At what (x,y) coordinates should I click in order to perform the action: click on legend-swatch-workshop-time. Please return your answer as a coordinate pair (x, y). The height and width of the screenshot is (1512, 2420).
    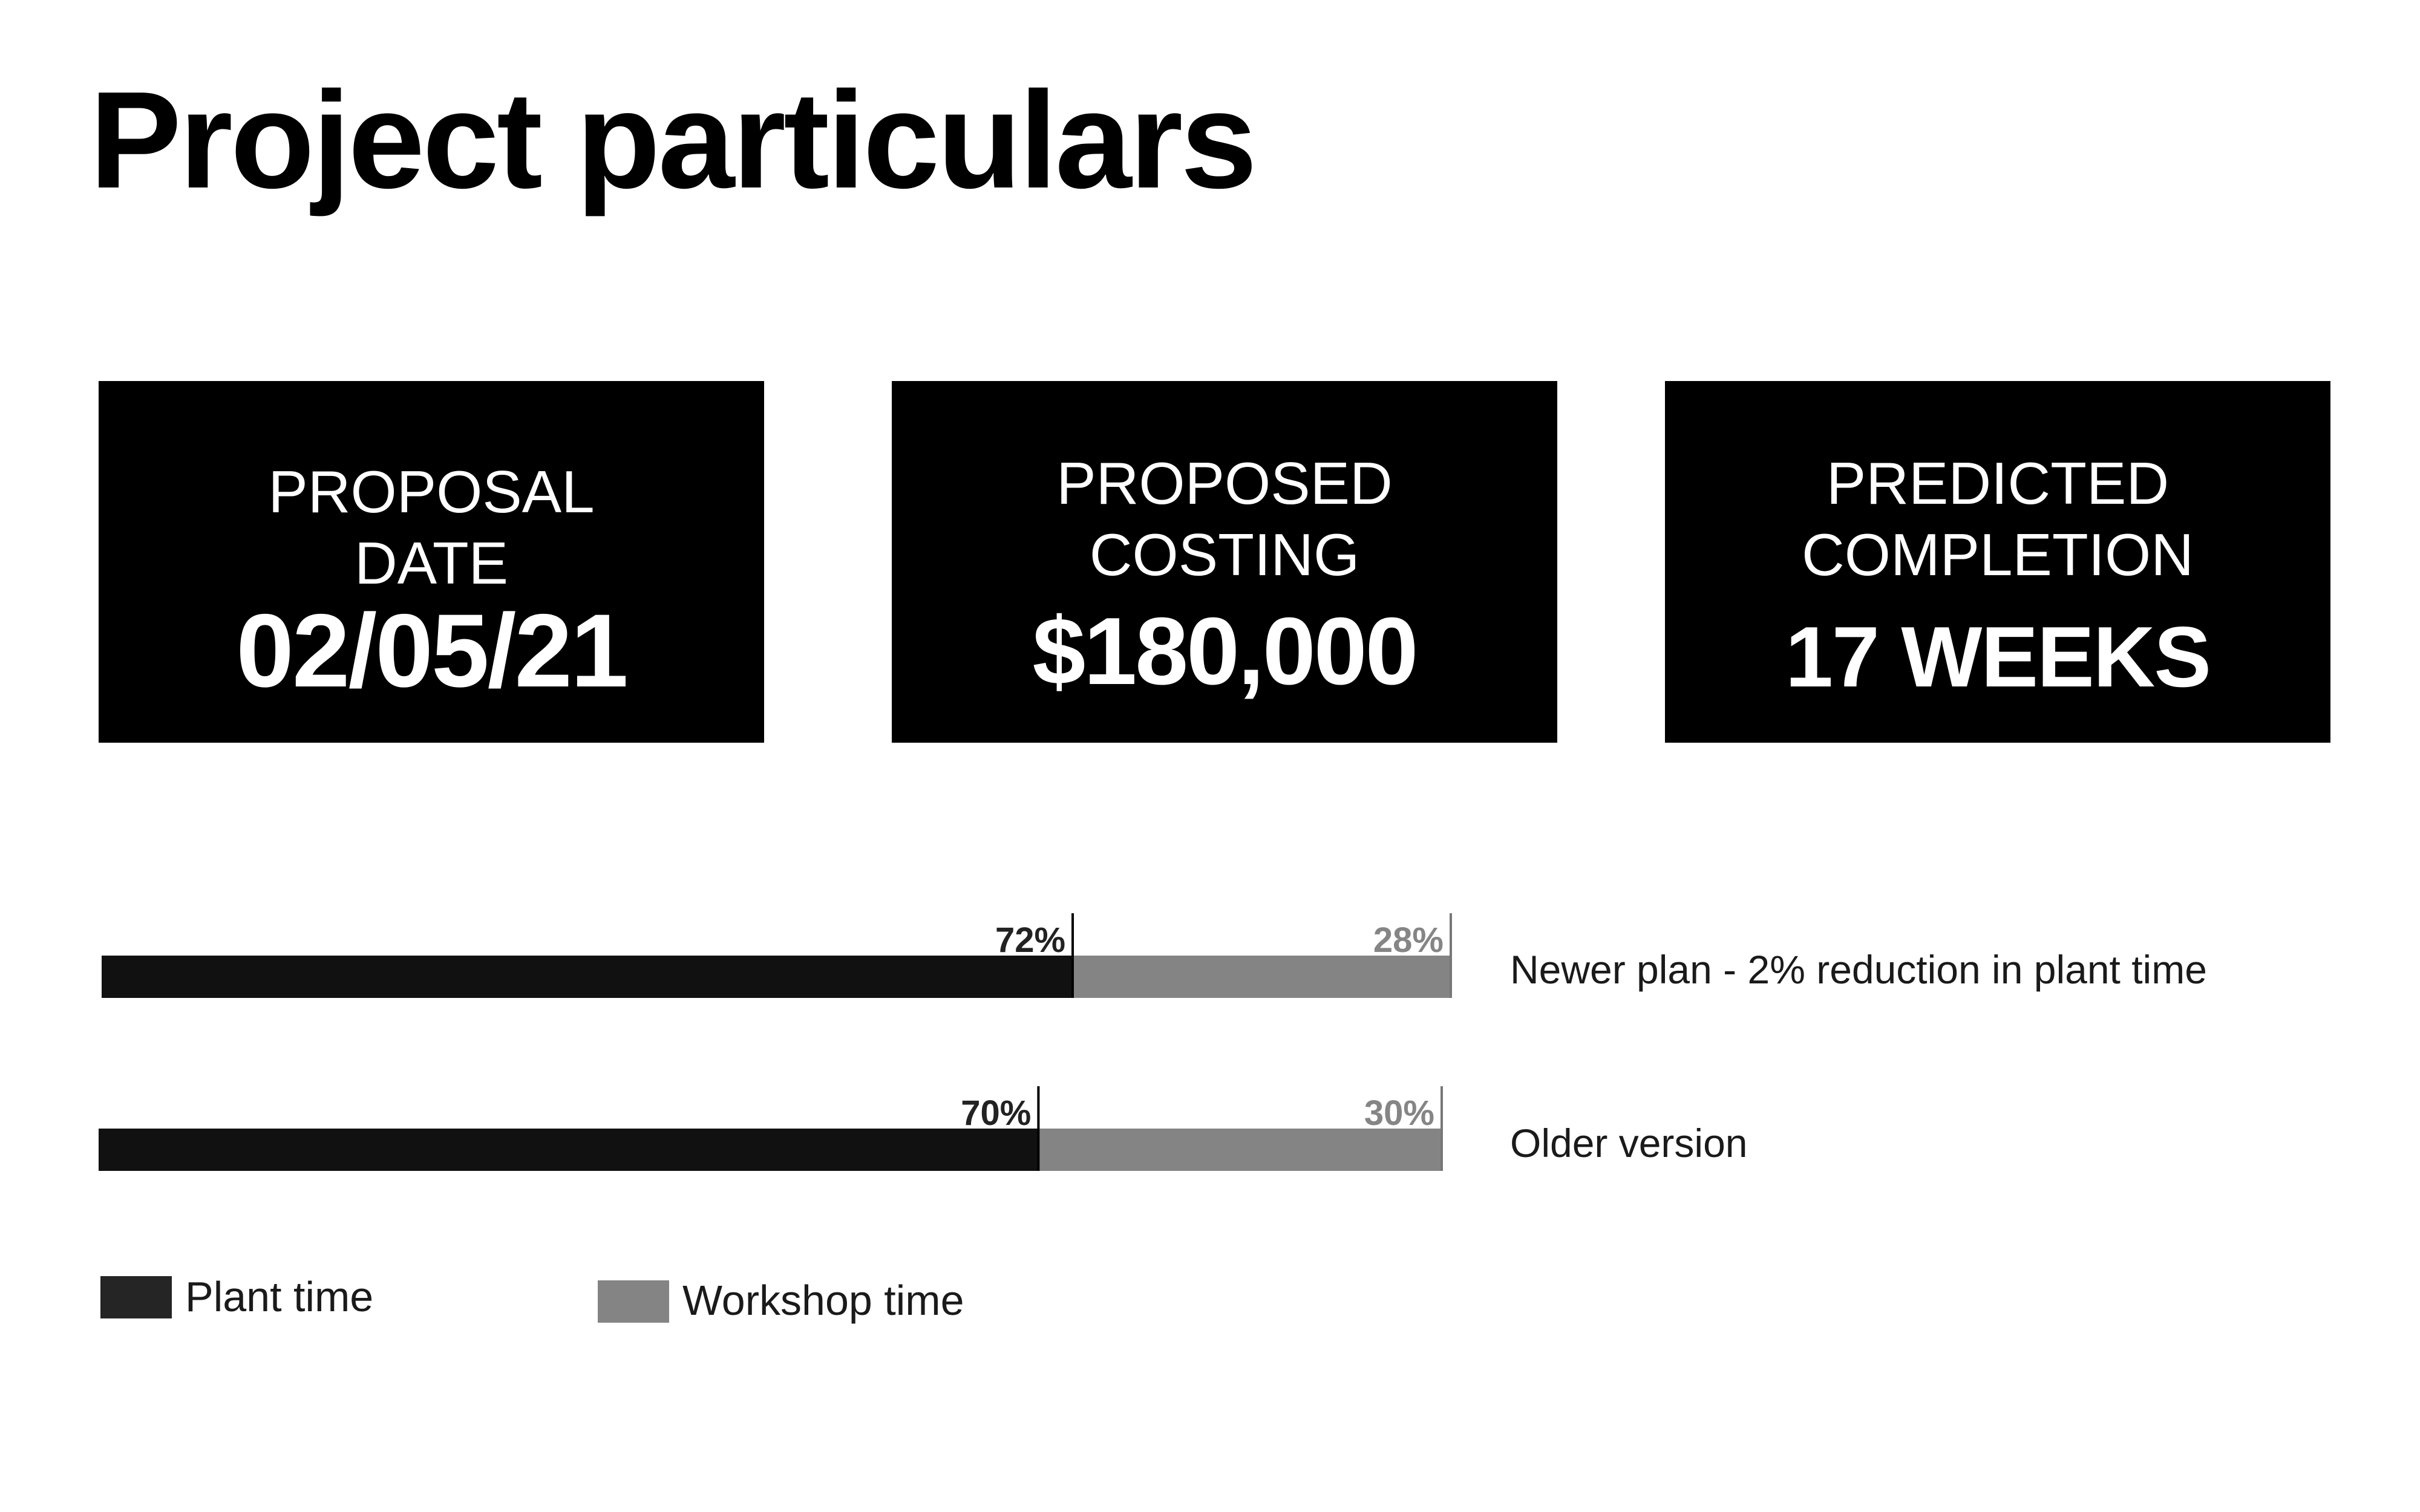
    Looking at the image, I should click on (633, 1302).